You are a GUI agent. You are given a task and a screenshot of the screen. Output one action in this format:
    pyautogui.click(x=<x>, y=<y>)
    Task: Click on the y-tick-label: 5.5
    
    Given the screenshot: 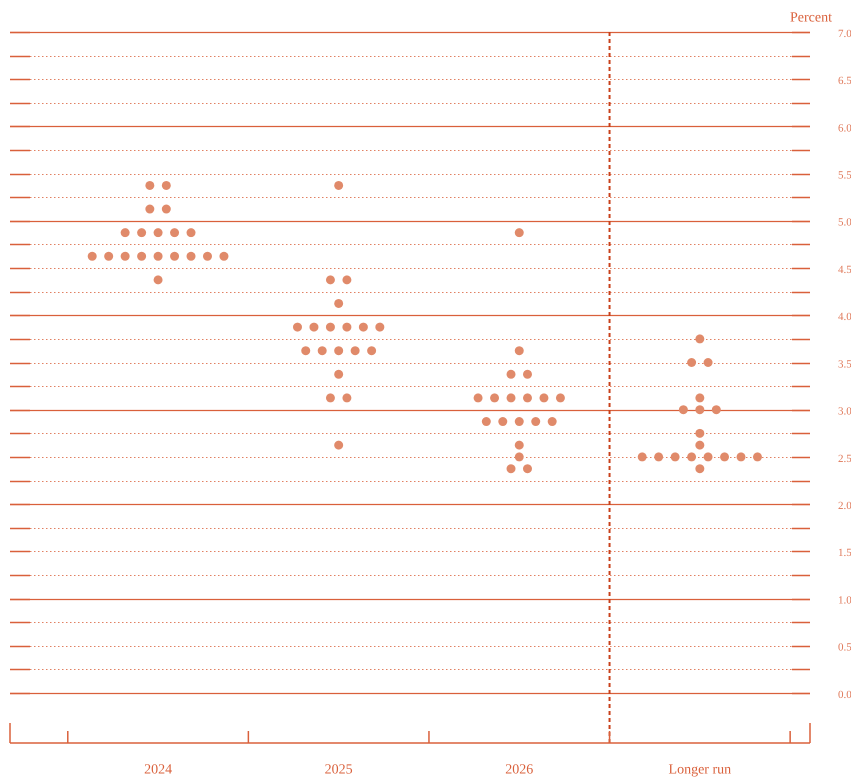 What is the action you would take?
    pyautogui.click(x=844, y=176)
    